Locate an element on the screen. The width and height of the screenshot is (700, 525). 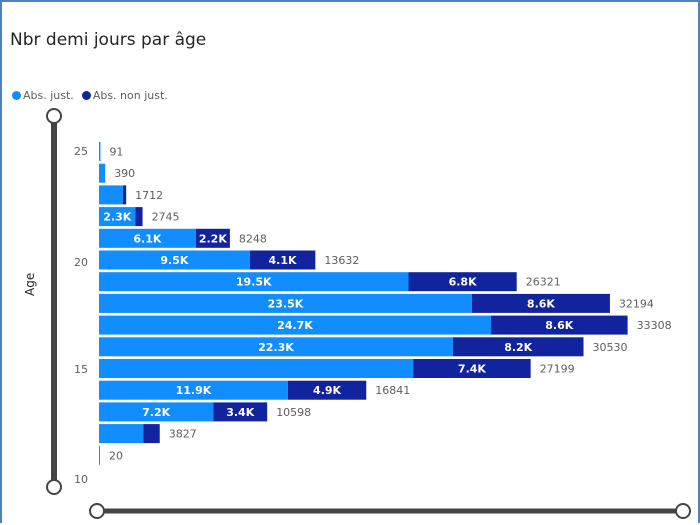
total-label: 27199 is located at coordinates (557, 369).